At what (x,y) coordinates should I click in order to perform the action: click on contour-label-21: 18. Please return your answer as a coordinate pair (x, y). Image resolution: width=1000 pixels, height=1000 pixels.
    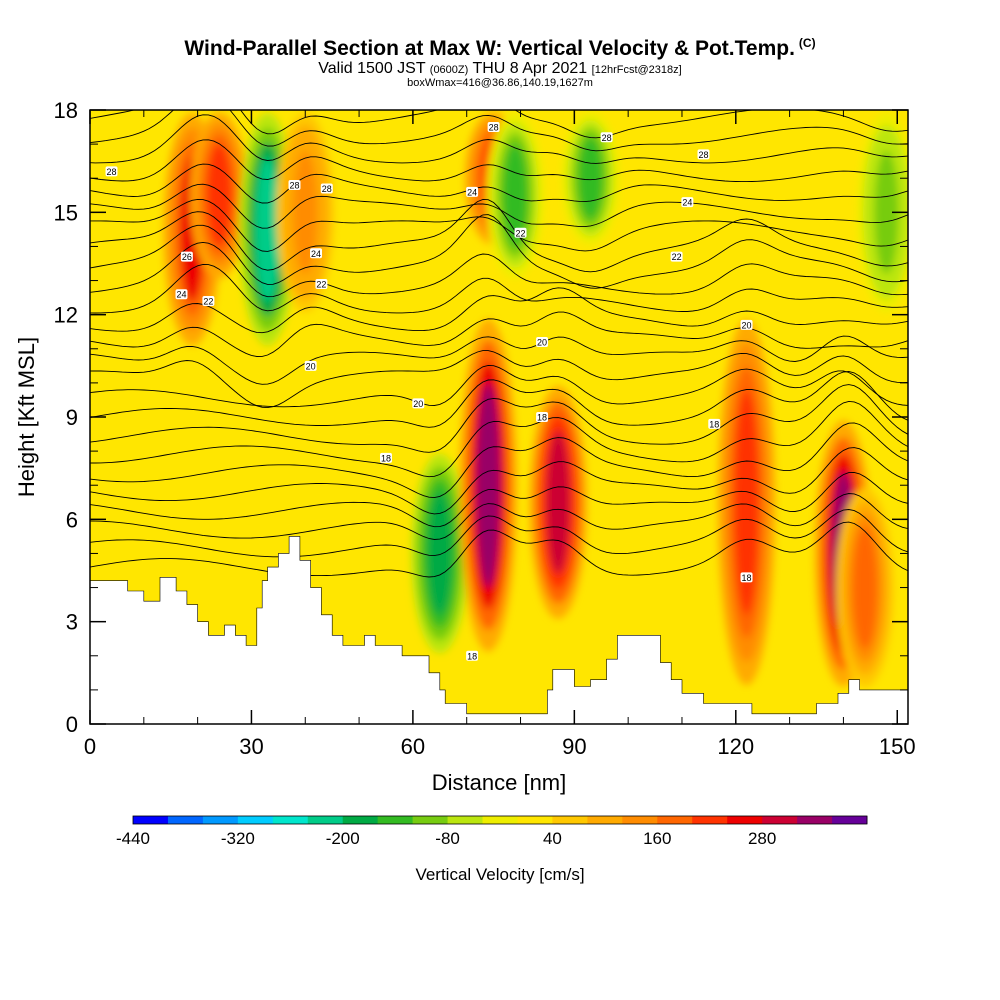
    Looking at the image, I should click on (714, 424).